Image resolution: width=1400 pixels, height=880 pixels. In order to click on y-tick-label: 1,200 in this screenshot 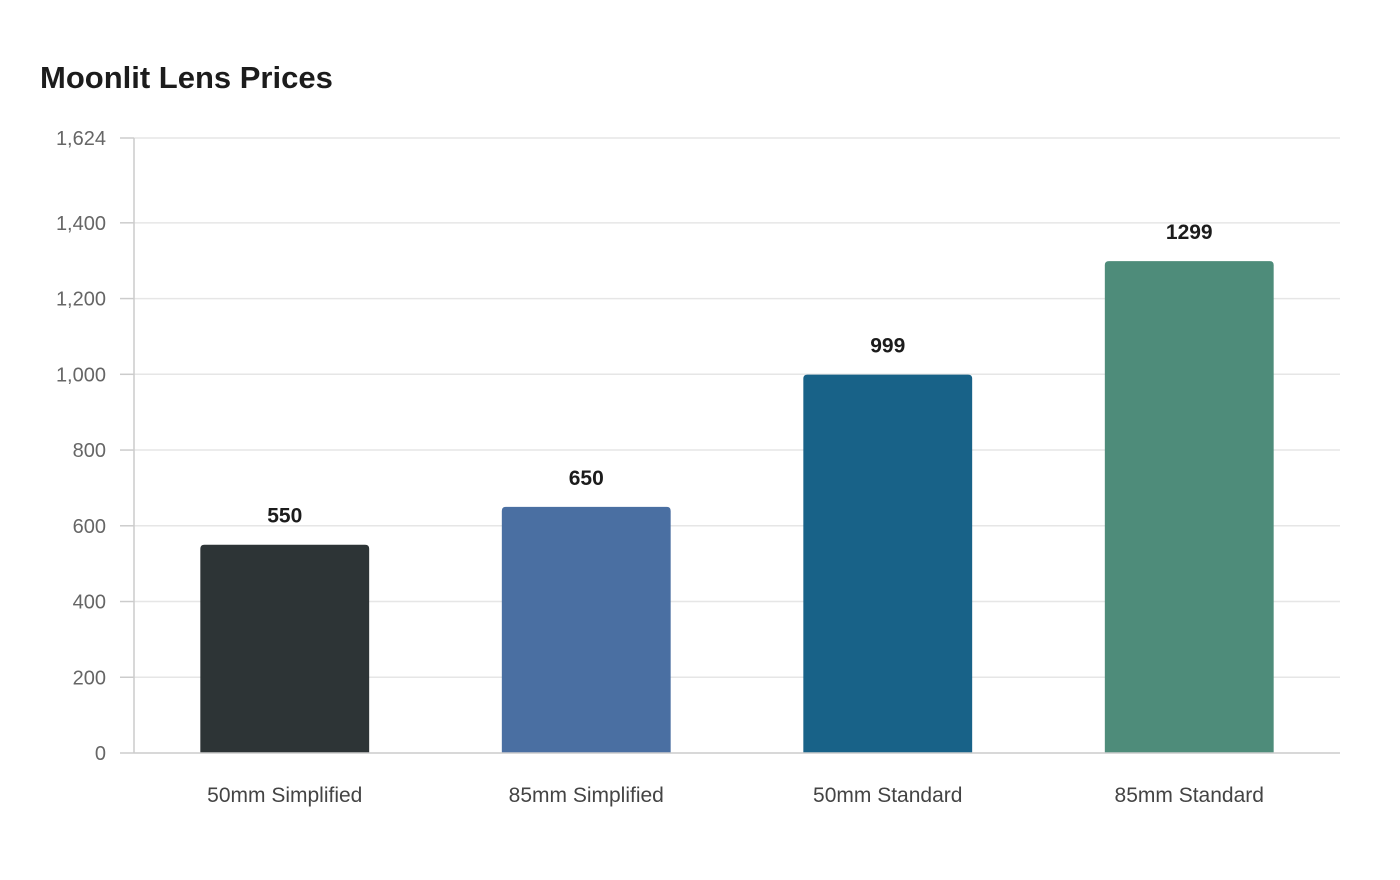, I will do `click(81, 300)`.